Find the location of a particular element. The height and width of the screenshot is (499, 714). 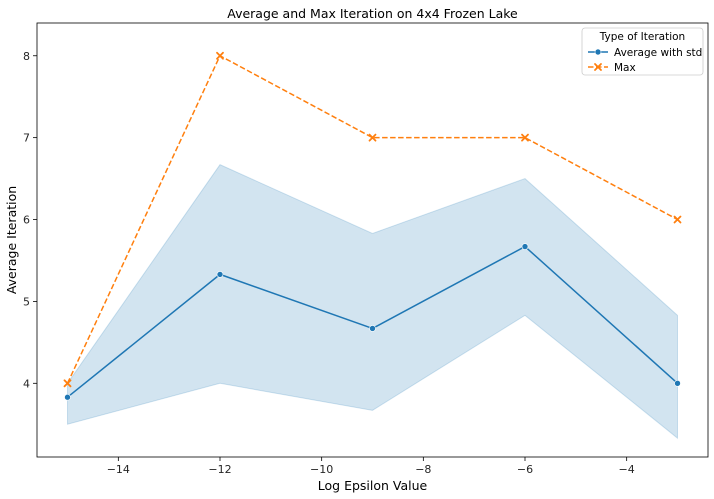

x-axis-ticks: −14 −12 −10 −8 −6 −4 is located at coordinates (371, 466).